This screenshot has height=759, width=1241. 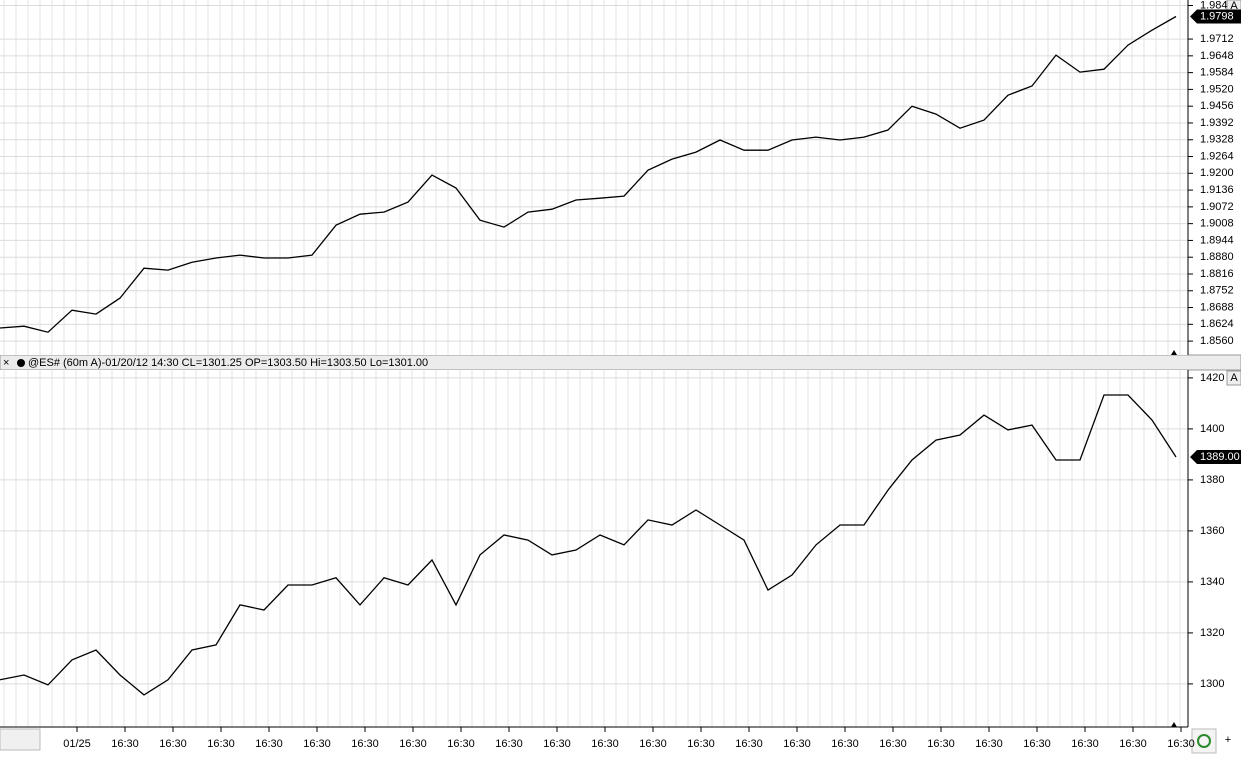 What do you see at coordinates (20, 739) in the screenshot?
I see `scroll-box` at bounding box center [20, 739].